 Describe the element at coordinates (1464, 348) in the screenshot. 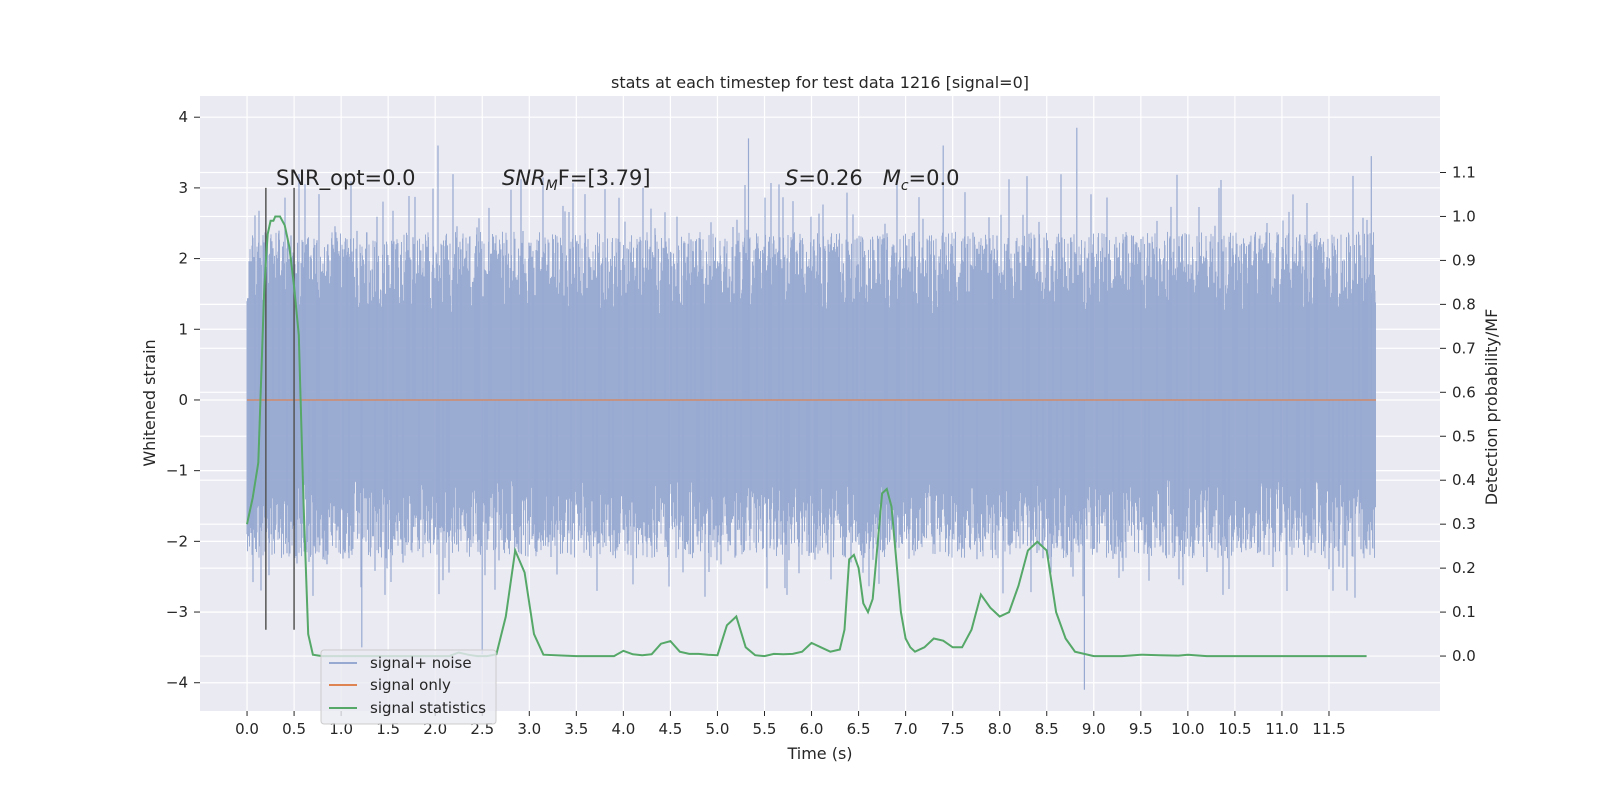

I see `y2-tick-label-7: 0.7` at that location.